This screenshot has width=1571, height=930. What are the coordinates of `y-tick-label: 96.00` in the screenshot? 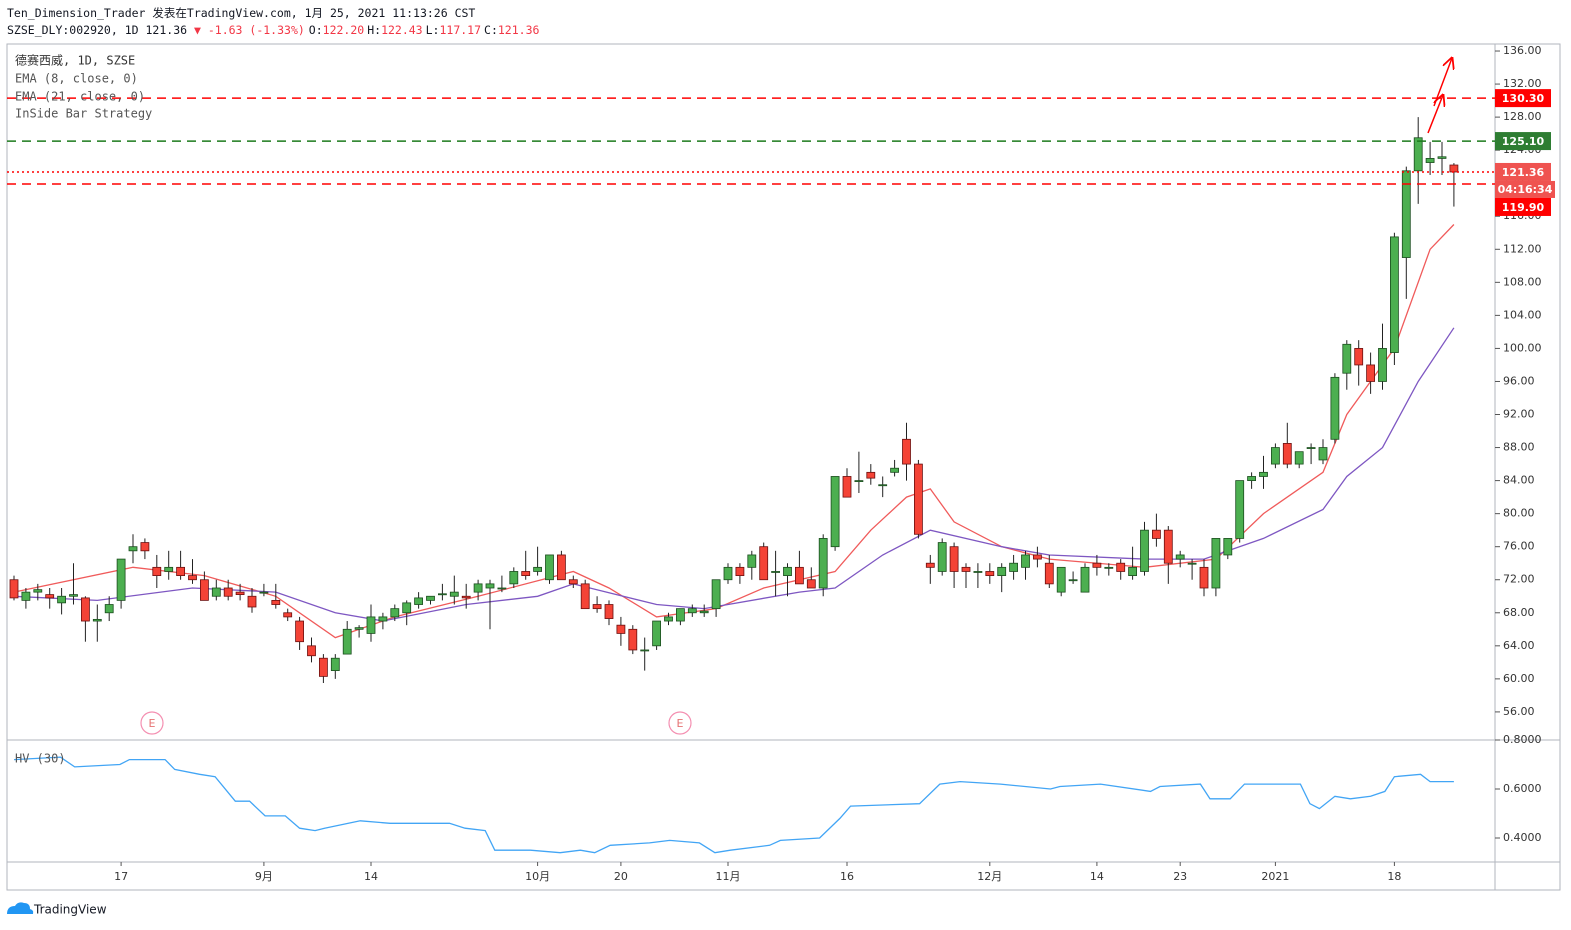 It's located at (1519, 380).